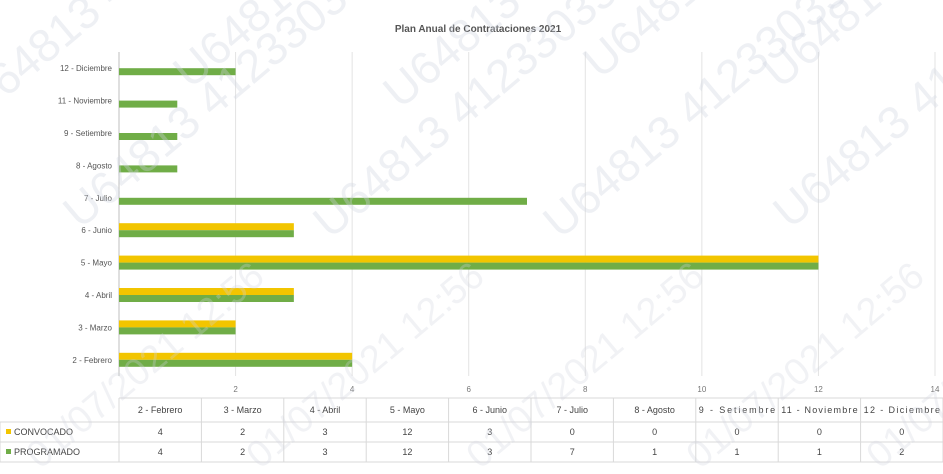 Image resolution: width=943 pixels, height=474 pixels. I want to click on legend-label: CONVOCADO, so click(43, 432).